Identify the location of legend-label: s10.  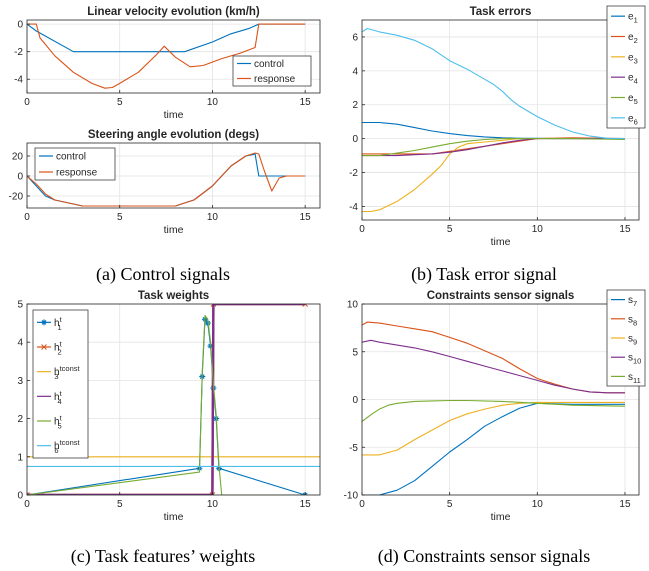
(634, 359).